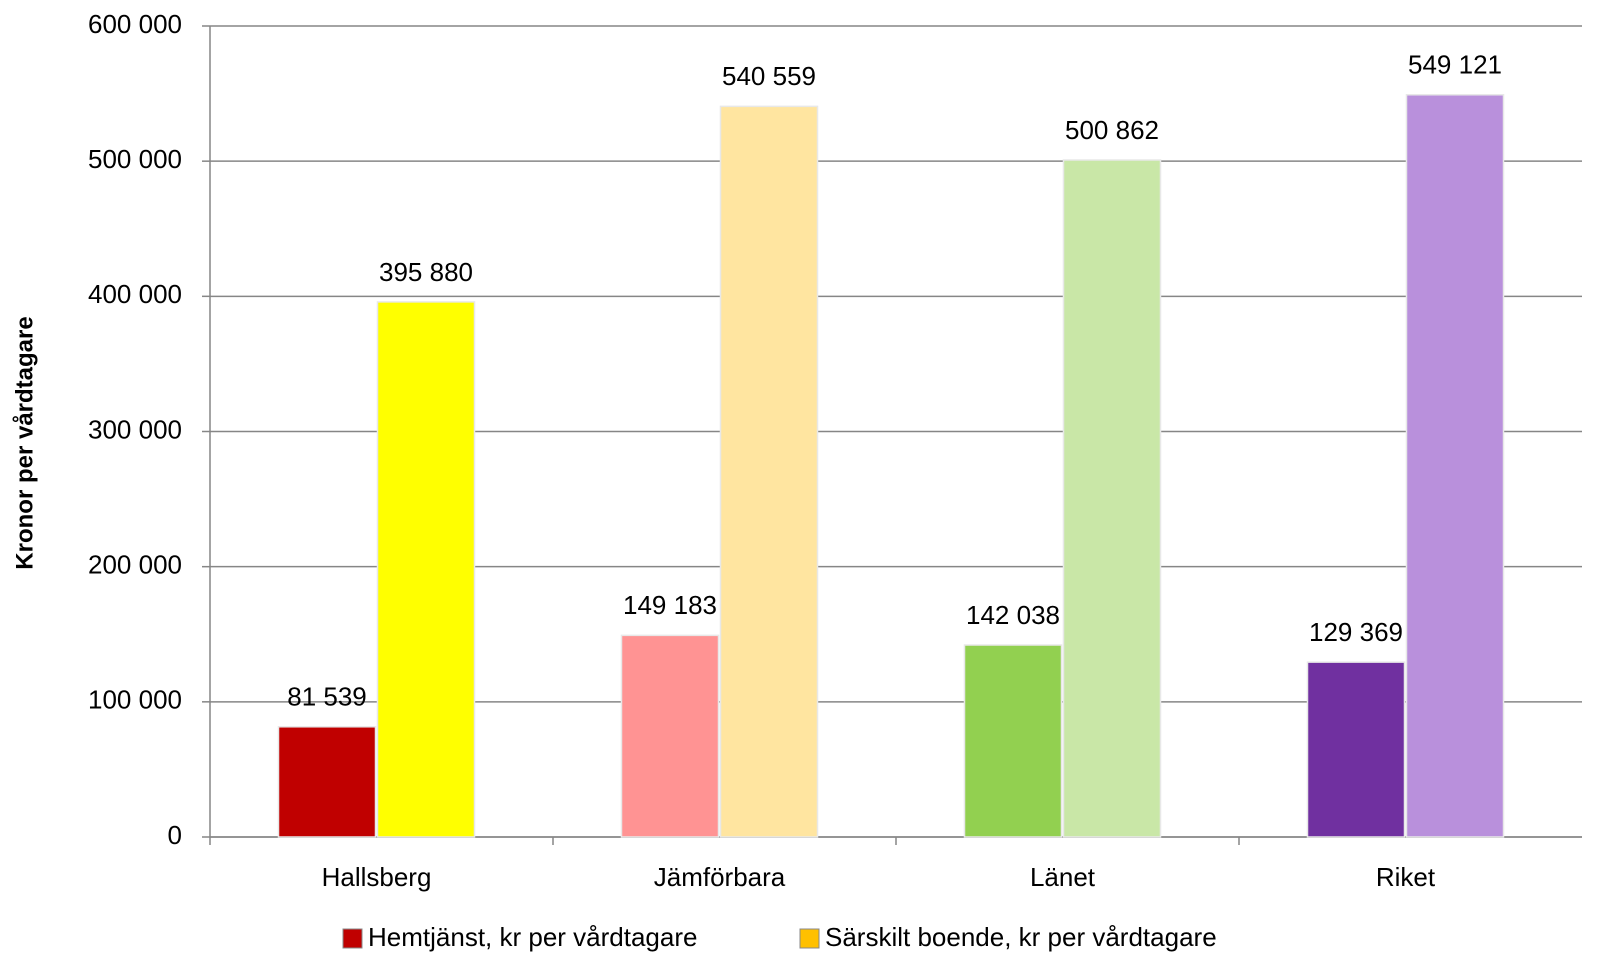 The image size is (1600, 973). What do you see at coordinates (135, 700) in the screenshot?
I see `y-tick-label: 100 000` at bounding box center [135, 700].